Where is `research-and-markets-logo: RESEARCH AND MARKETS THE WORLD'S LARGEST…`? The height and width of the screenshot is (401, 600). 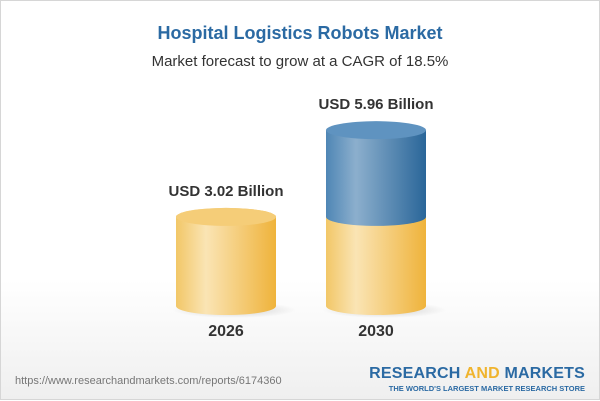 research-and-markets-logo: RESEARCH AND MARKETS THE WORLD'S LARGEST… is located at coordinates (477, 379).